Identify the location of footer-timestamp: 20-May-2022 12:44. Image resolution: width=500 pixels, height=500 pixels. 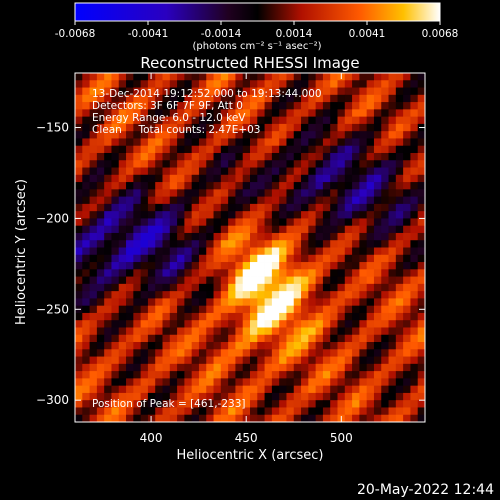
(425, 490).